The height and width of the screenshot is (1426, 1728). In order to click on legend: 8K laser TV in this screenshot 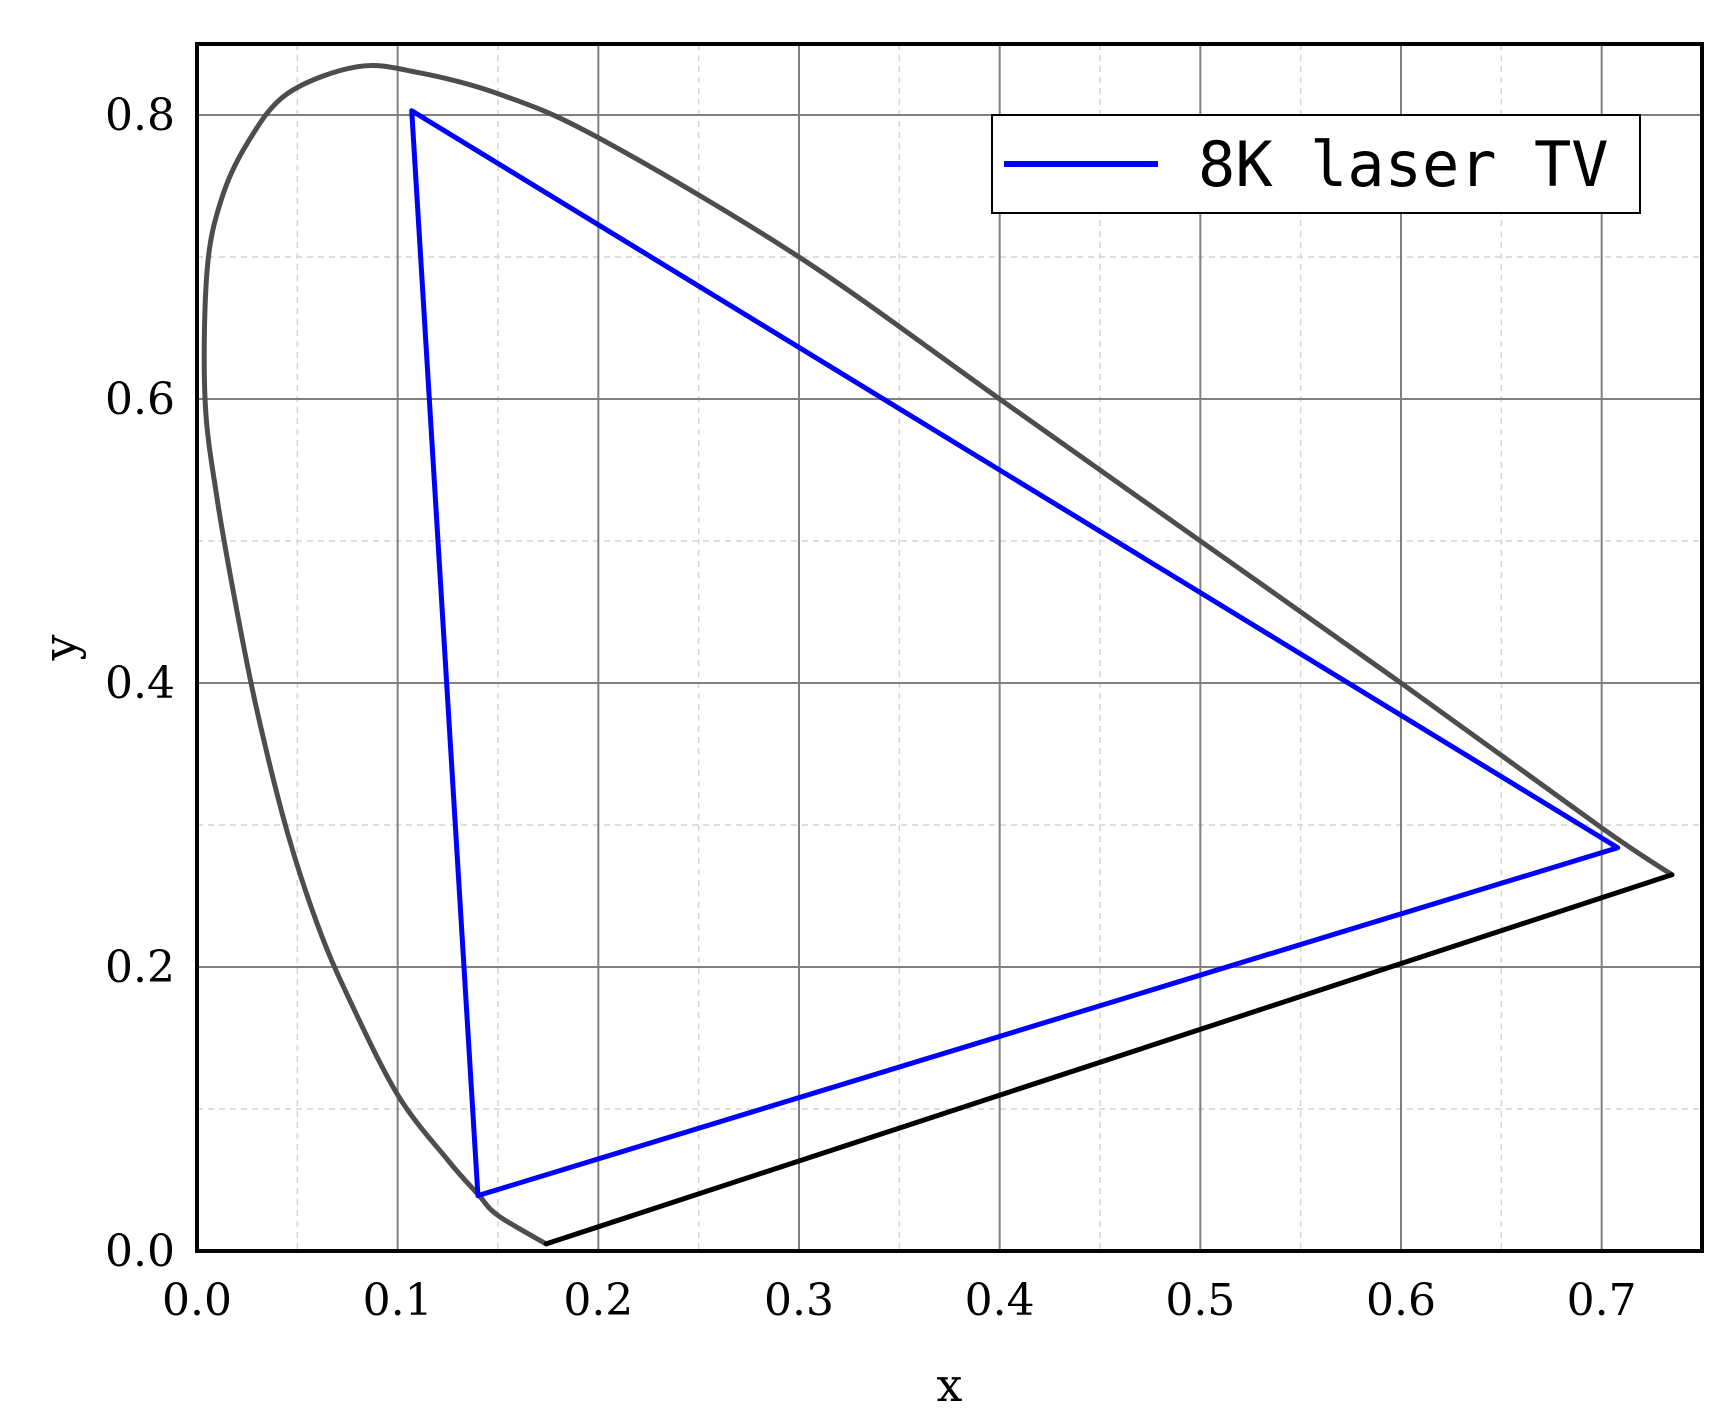, I will do `click(1316, 164)`.